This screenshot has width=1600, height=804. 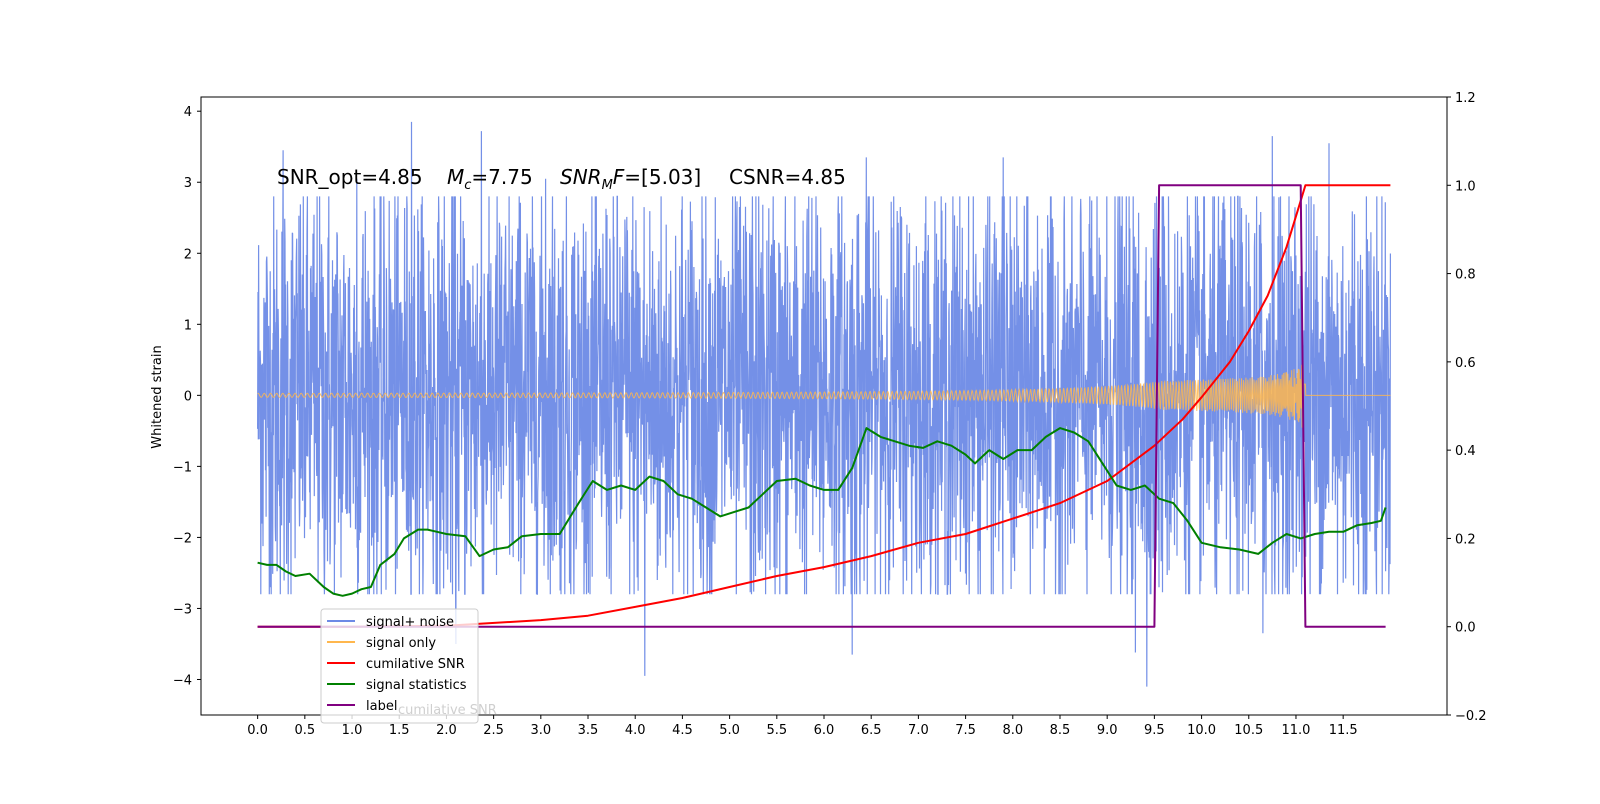 I want to click on x-tick-label: 2.5, so click(x=493, y=730).